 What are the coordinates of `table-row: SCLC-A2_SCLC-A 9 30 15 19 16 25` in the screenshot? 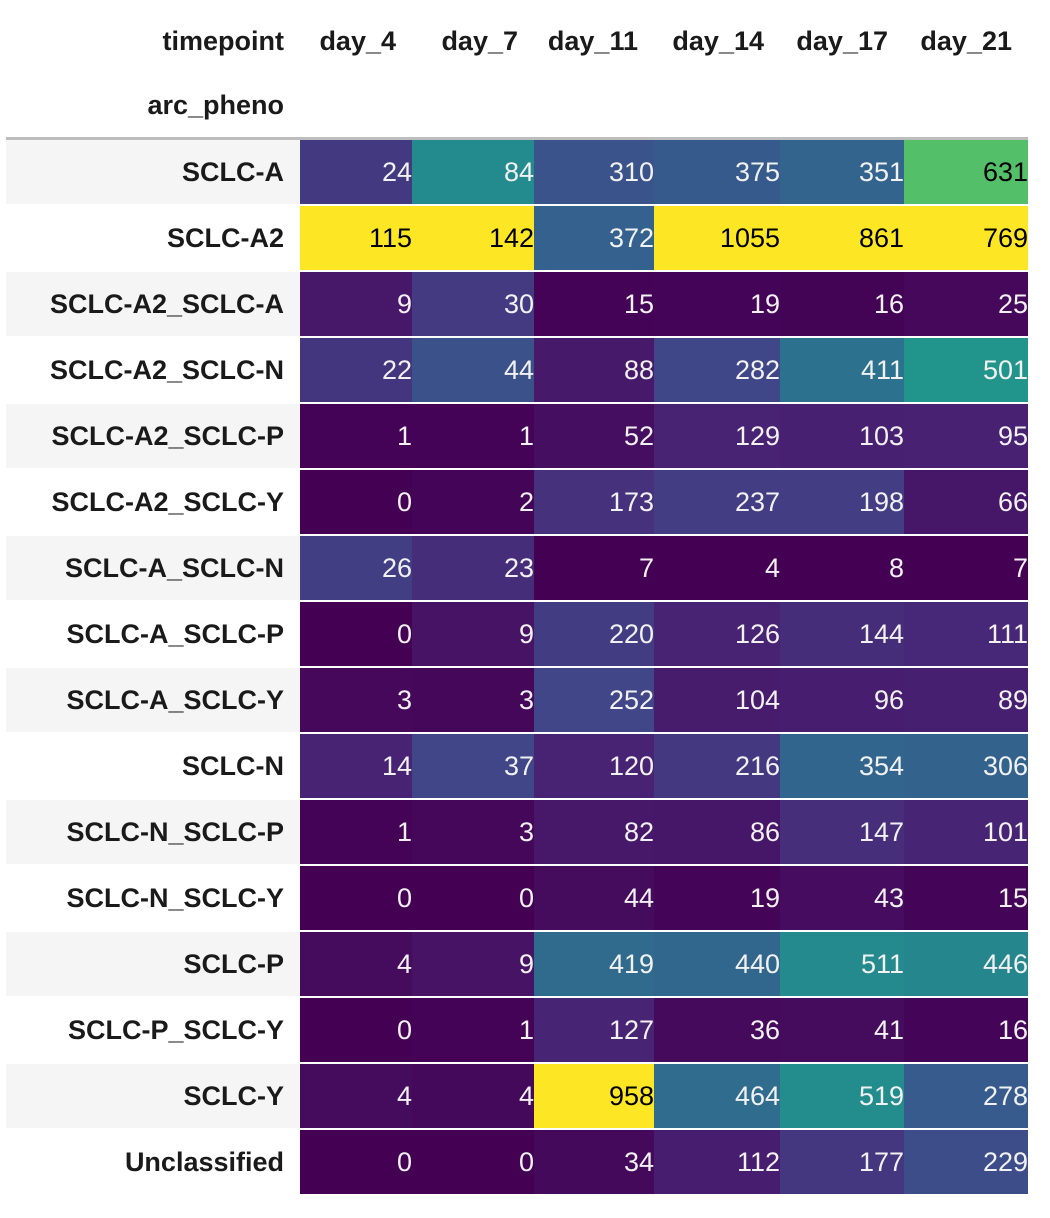 It's located at (517, 305).